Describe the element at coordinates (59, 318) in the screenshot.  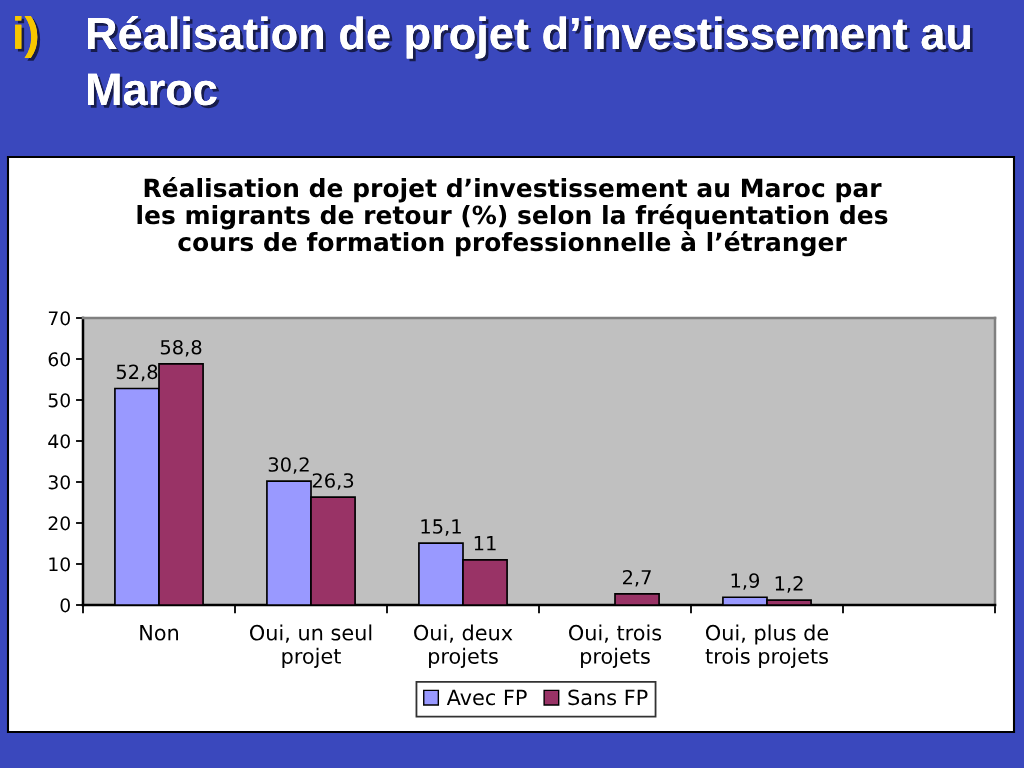
I see `y-tick-label: 70` at that location.